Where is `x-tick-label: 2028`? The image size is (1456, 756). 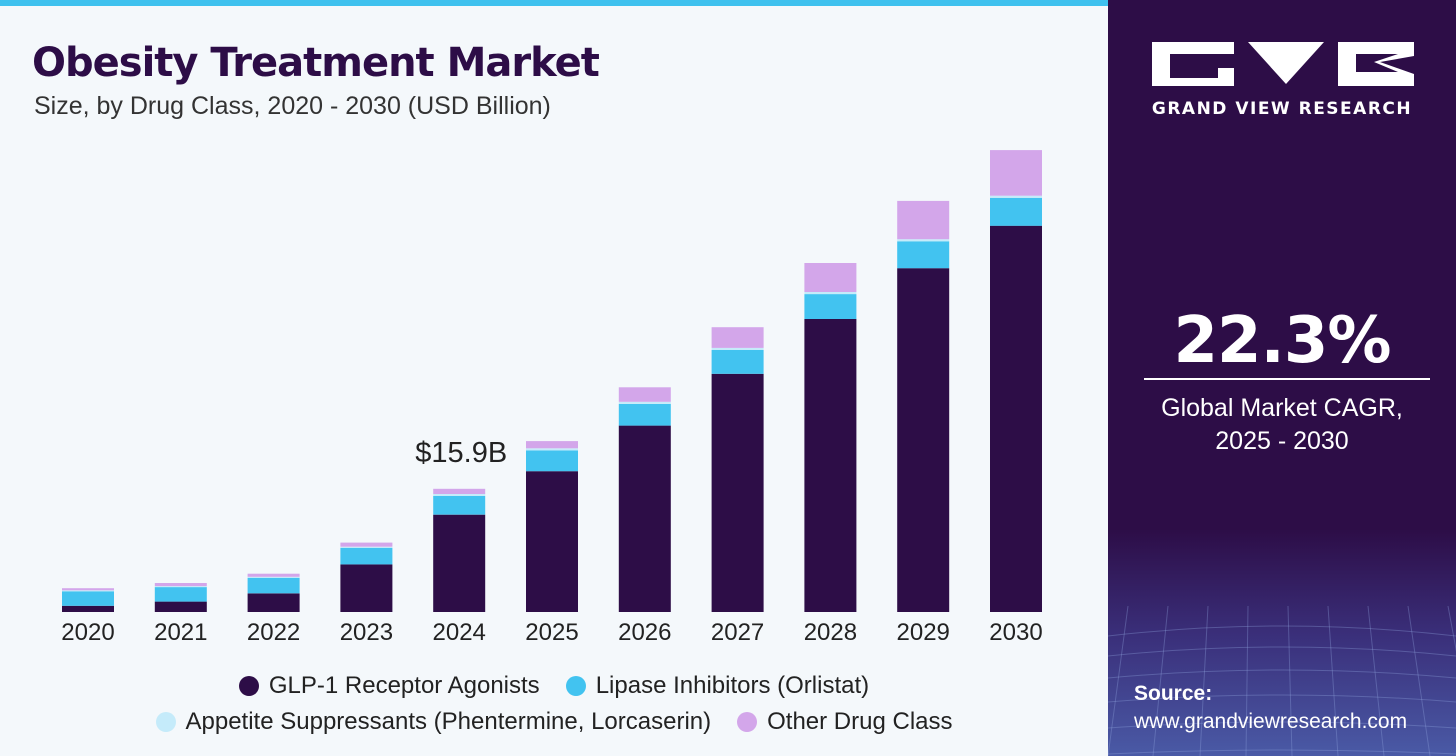 x-tick-label: 2028 is located at coordinates (830, 632).